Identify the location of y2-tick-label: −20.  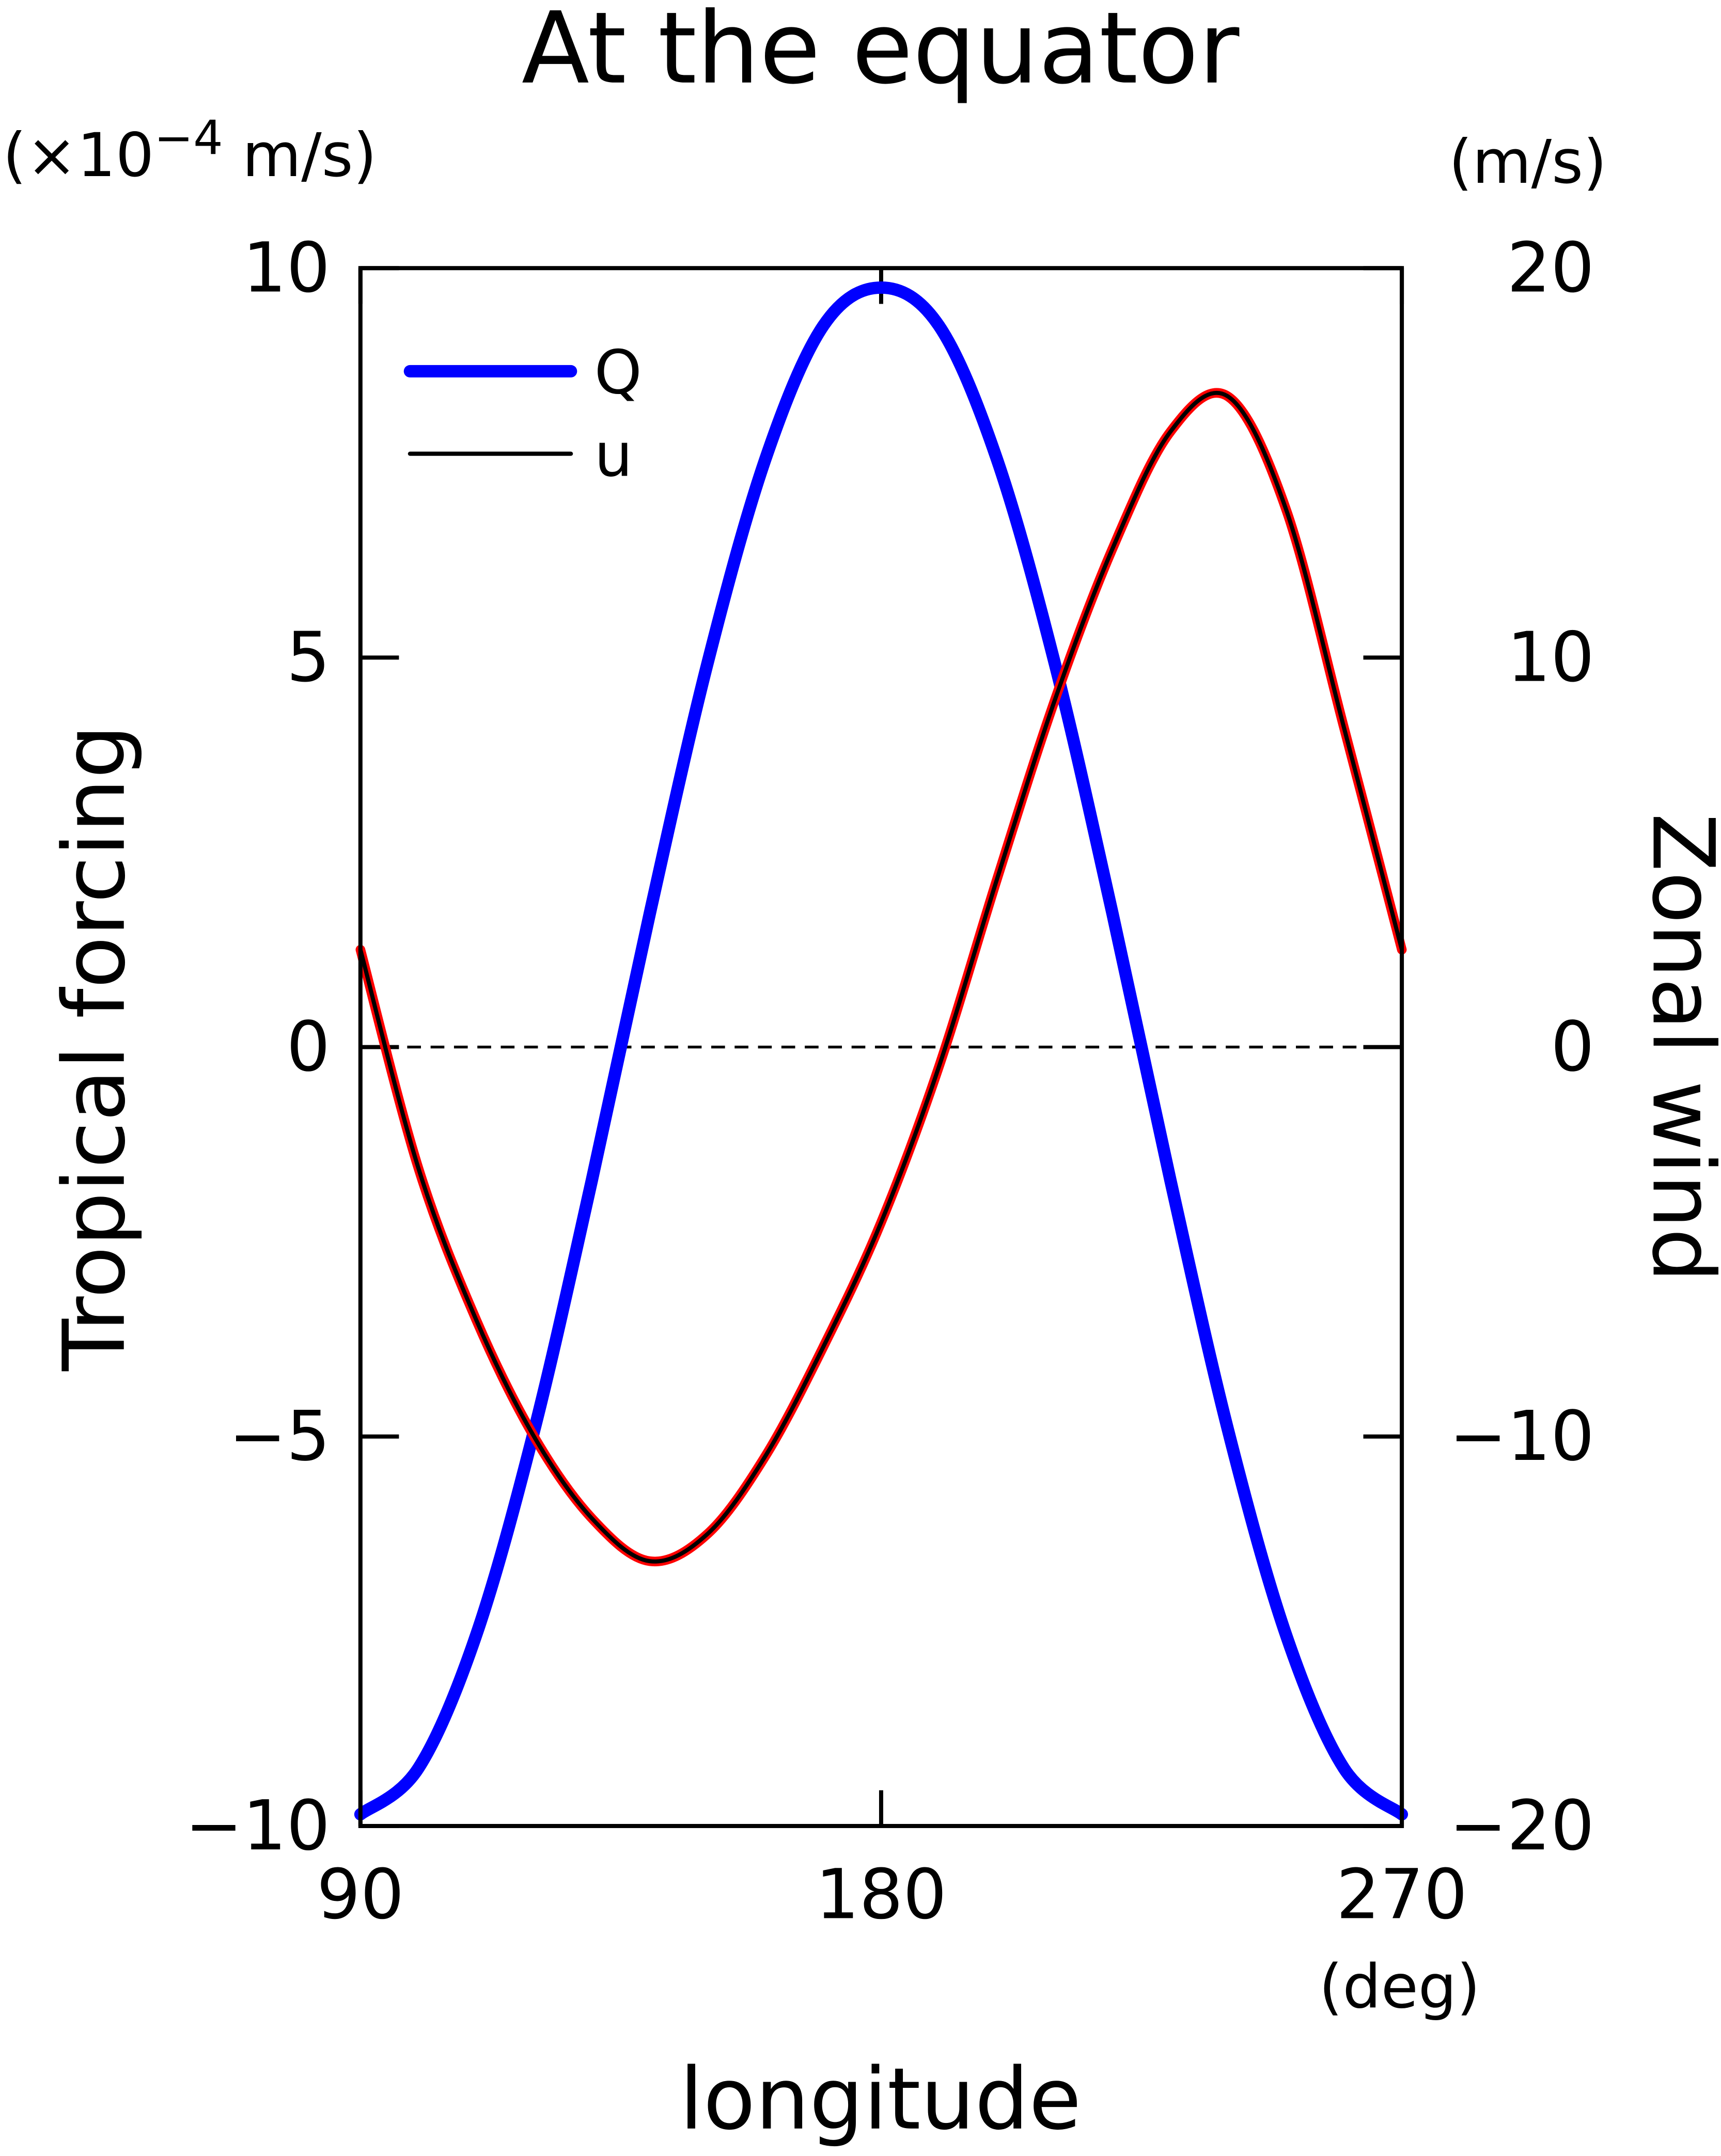
(1521, 1826).